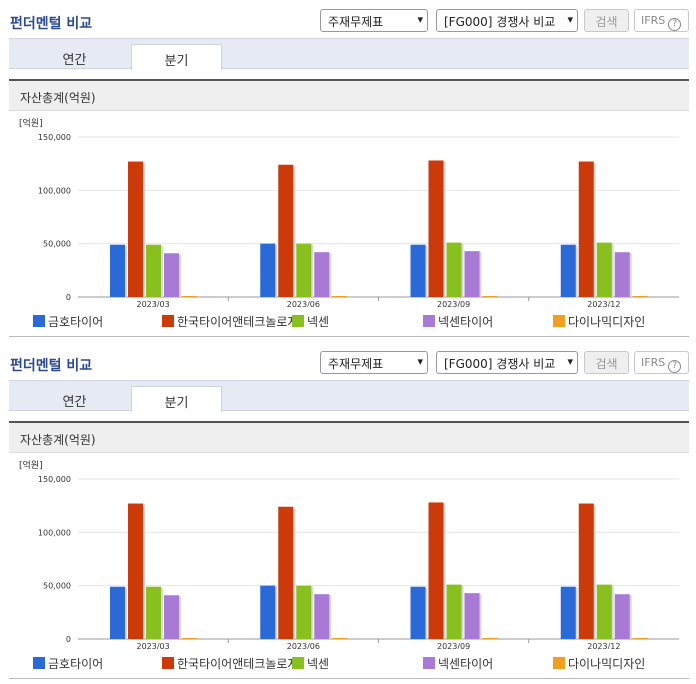 Image resolution: width=696 pixels, height=684 pixels. I want to click on bar-series-3-2023/06, so click(322, 616).